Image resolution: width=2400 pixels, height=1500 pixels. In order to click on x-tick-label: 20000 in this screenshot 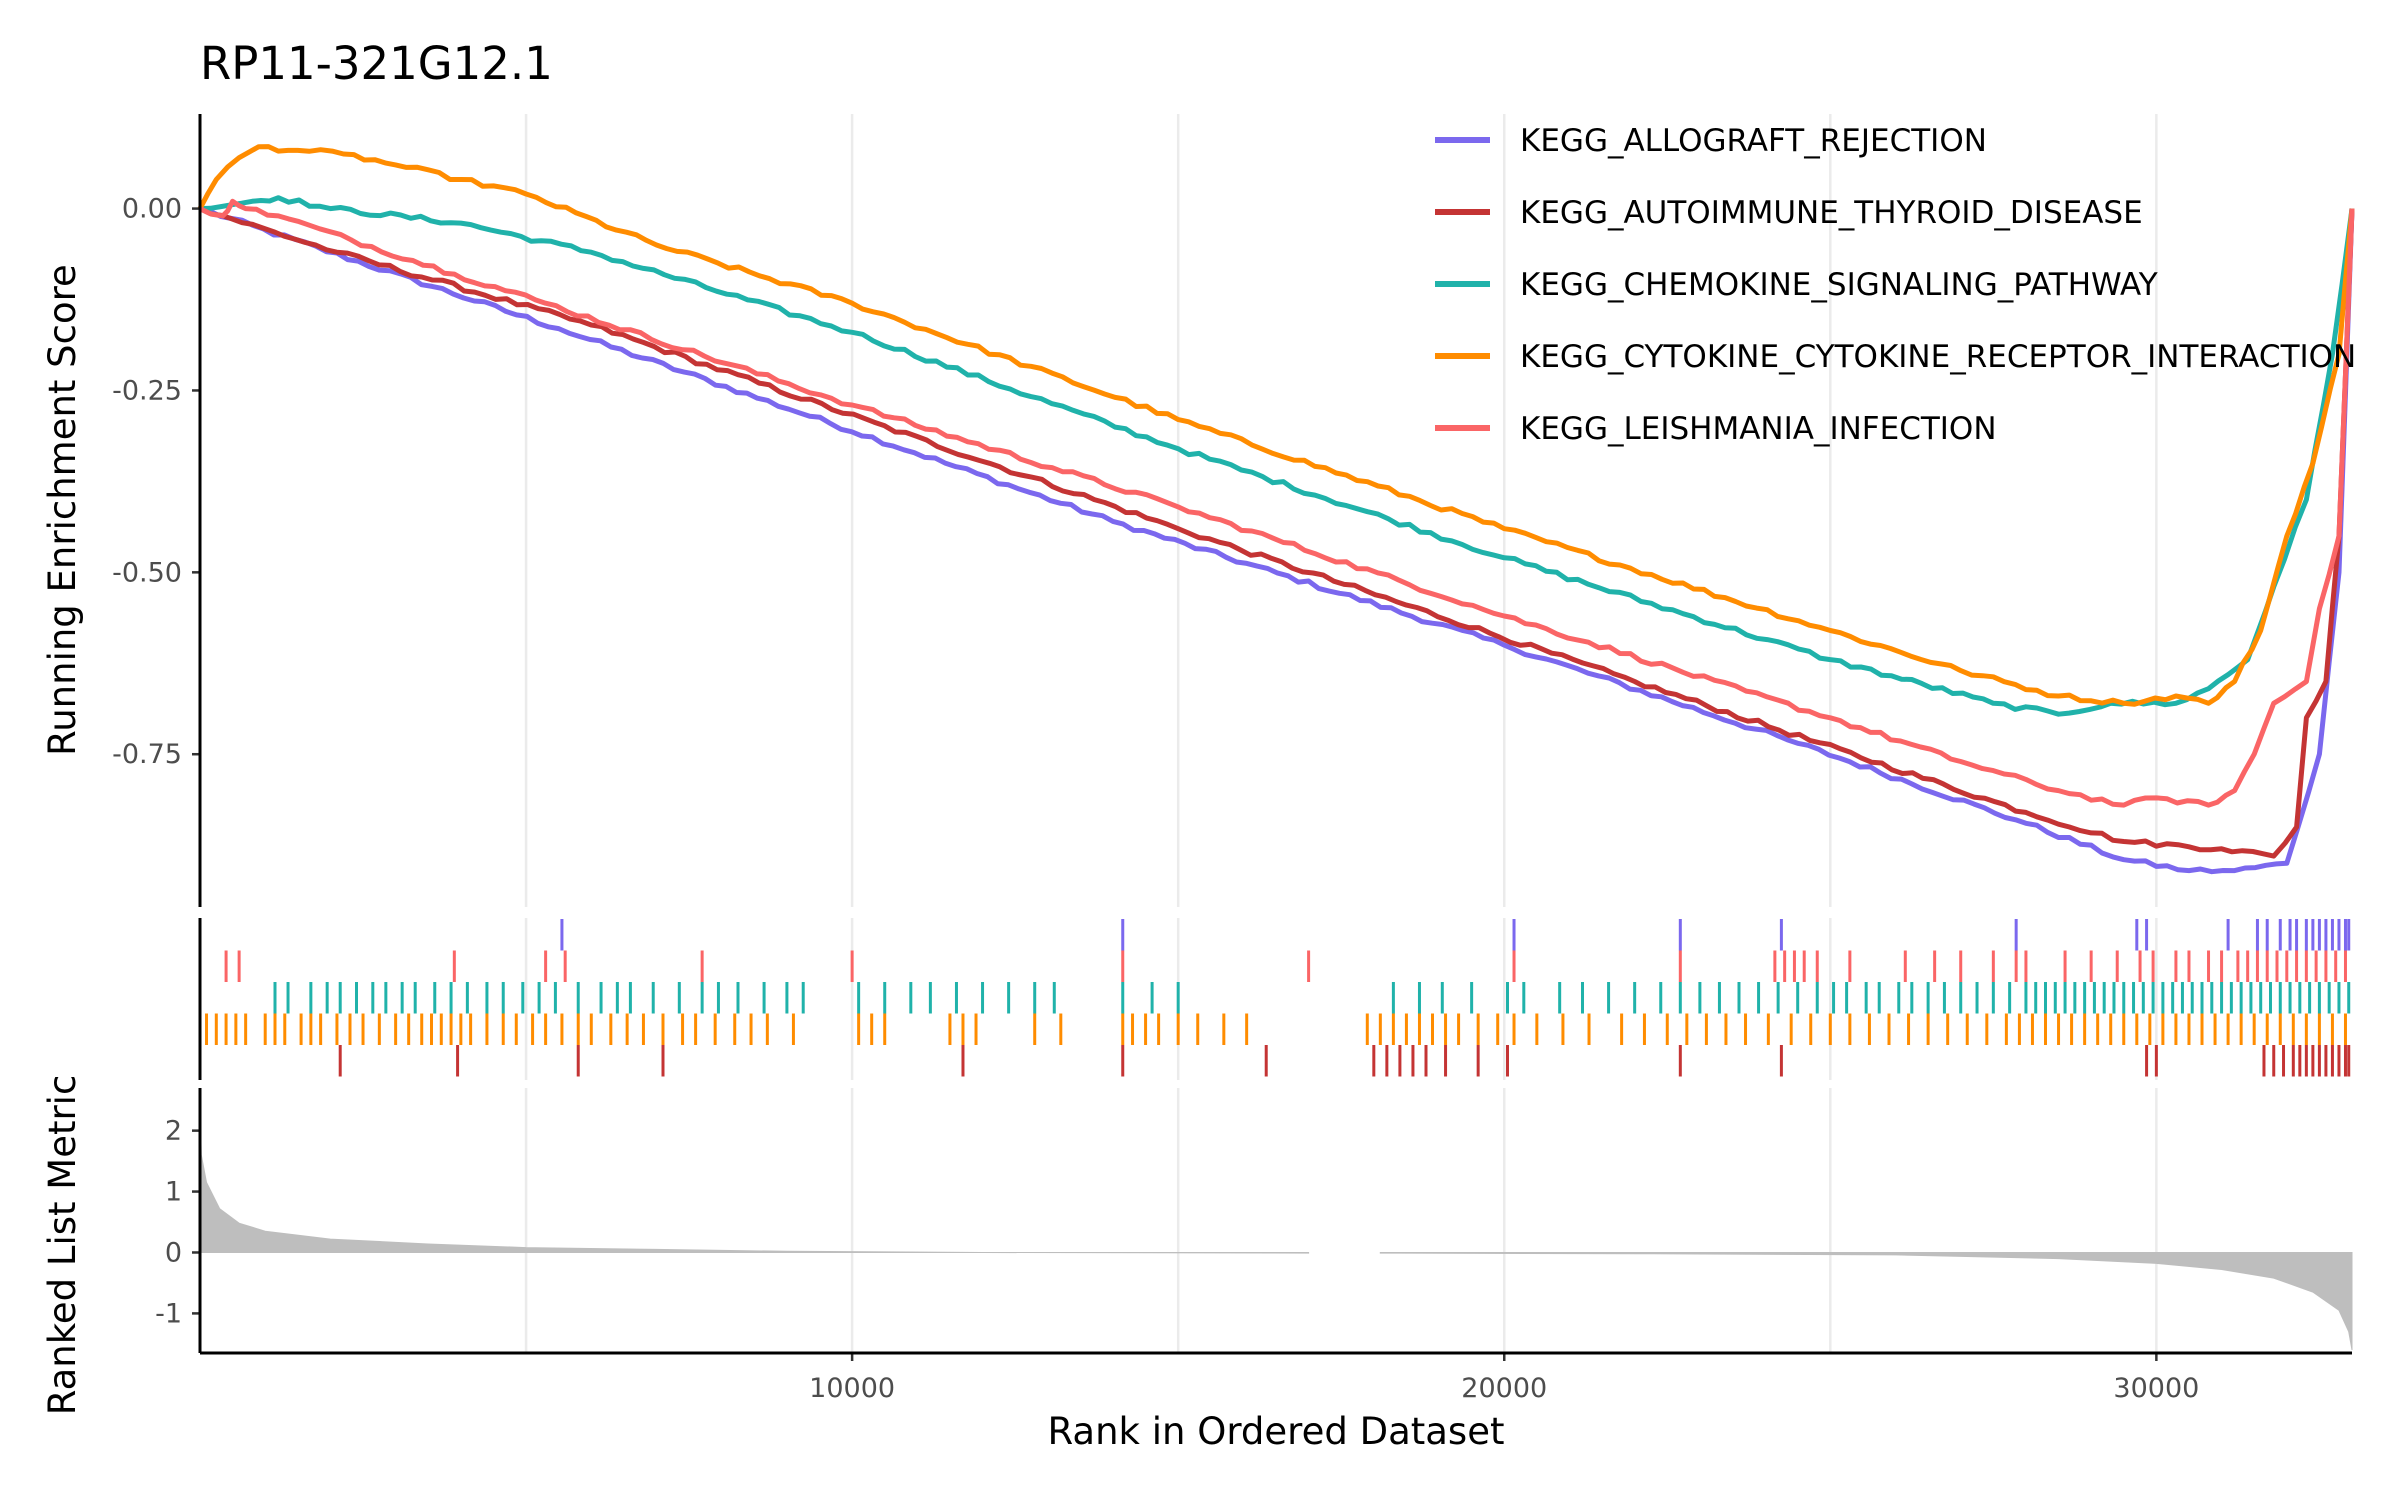, I will do `click(1504, 1388)`.